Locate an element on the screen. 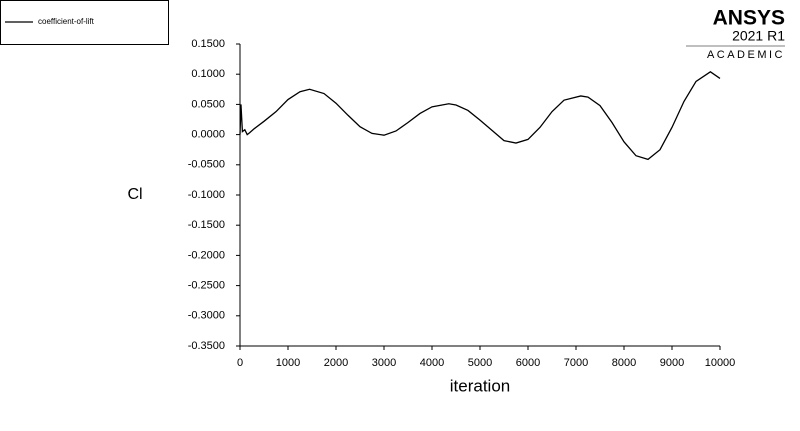  x-tick-label: 4000 is located at coordinates (432, 363).